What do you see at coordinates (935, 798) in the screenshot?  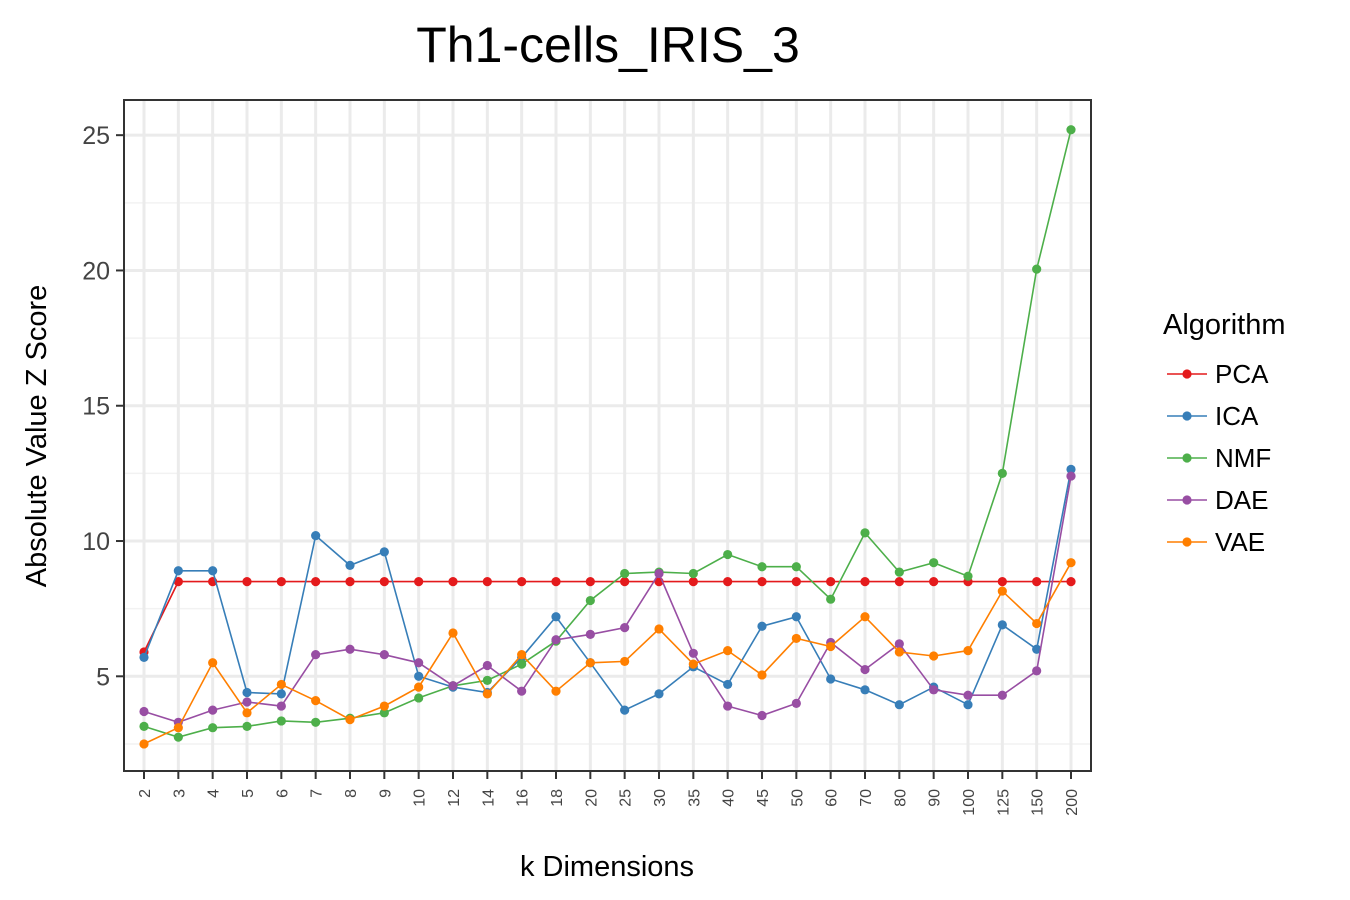 I see `x-tick-label: 90` at bounding box center [935, 798].